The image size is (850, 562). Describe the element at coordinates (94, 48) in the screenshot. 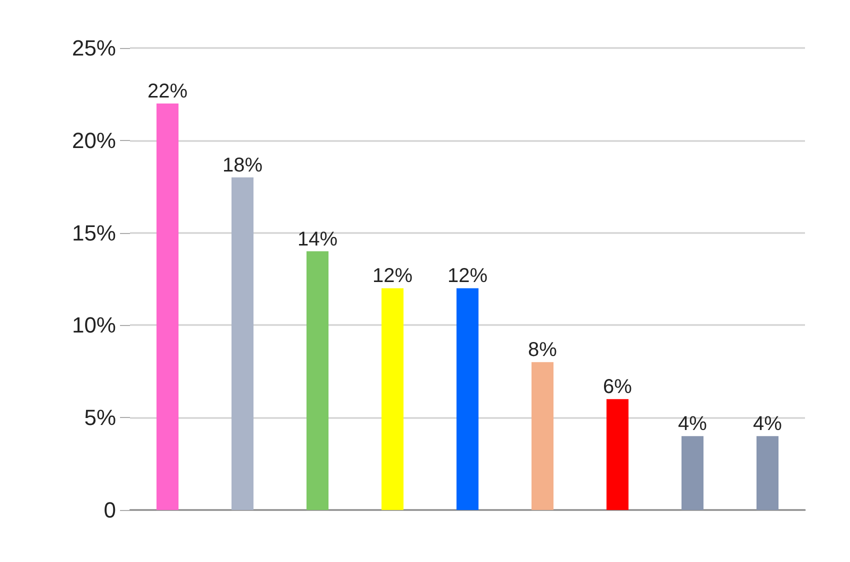

I see `y-tick-label: 25%` at that location.